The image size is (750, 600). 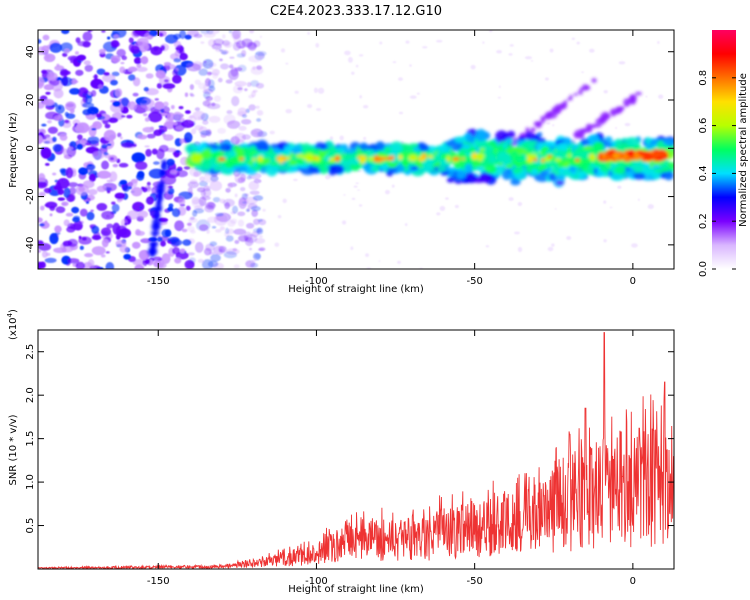 What do you see at coordinates (30, 526) in the screenshot?
I see `snr-ytick-label: 0.5` at bounding box center [30, 526].